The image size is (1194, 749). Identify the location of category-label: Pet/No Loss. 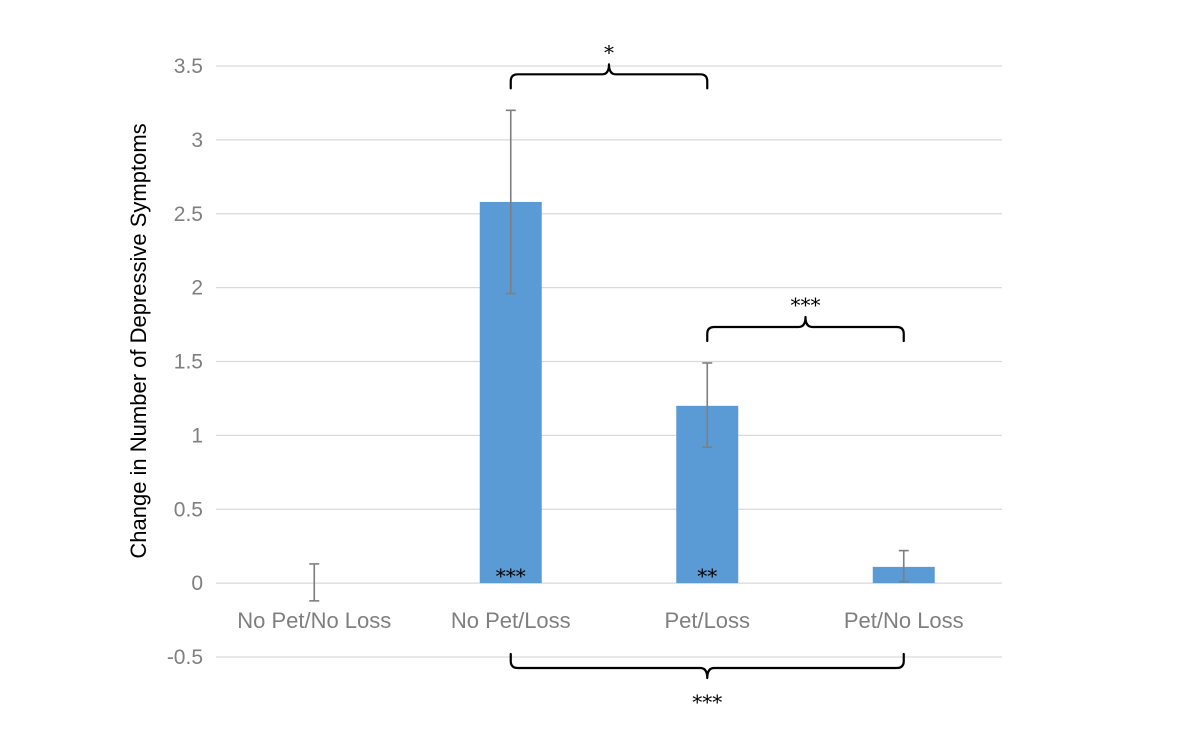
(904, 620).